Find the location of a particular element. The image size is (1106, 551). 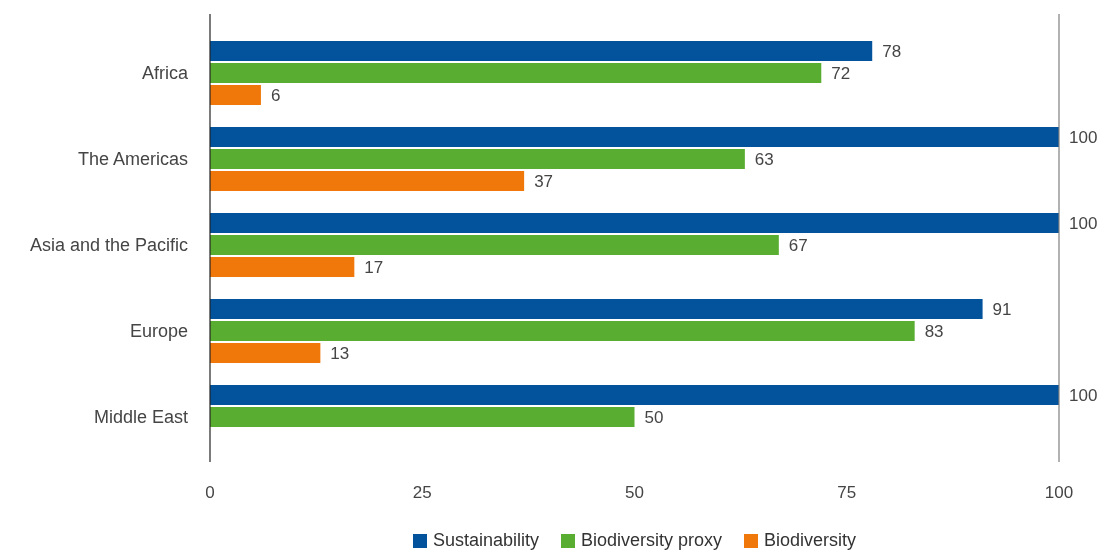

data-label: 50 is located at coordinates (654, 418).